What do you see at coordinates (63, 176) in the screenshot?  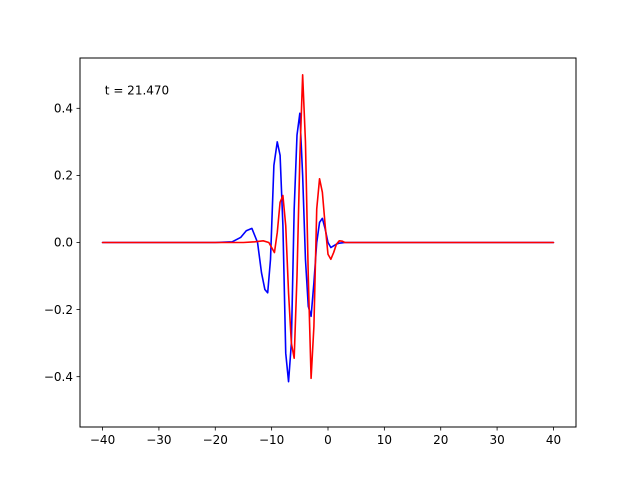 I see `y-tick-label: 0.2` at bounding box center [63, 176].